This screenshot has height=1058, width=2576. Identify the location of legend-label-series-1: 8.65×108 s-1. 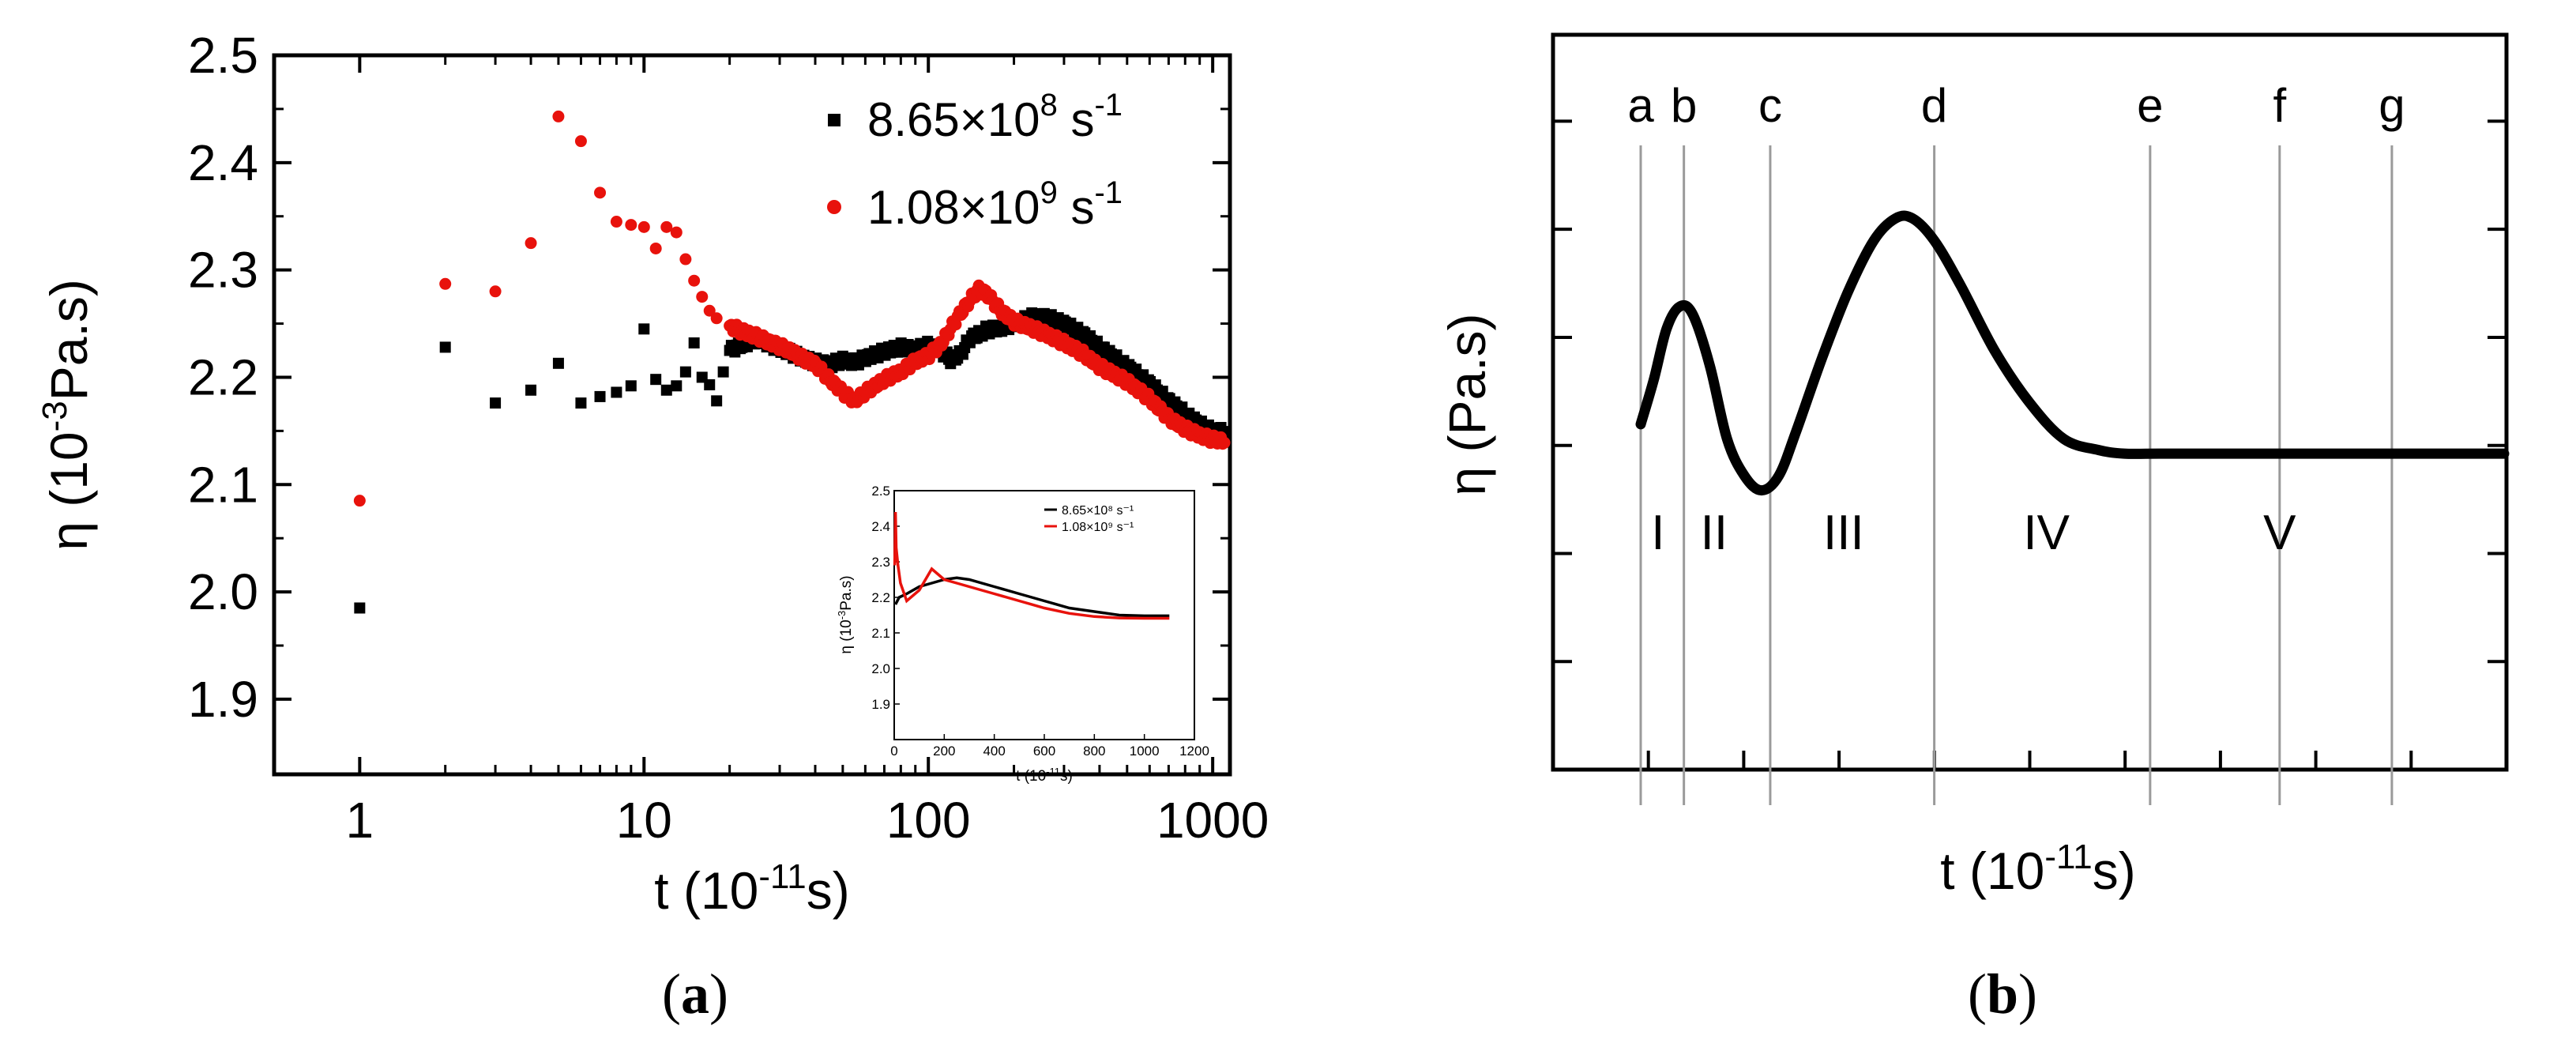
(995, 117).